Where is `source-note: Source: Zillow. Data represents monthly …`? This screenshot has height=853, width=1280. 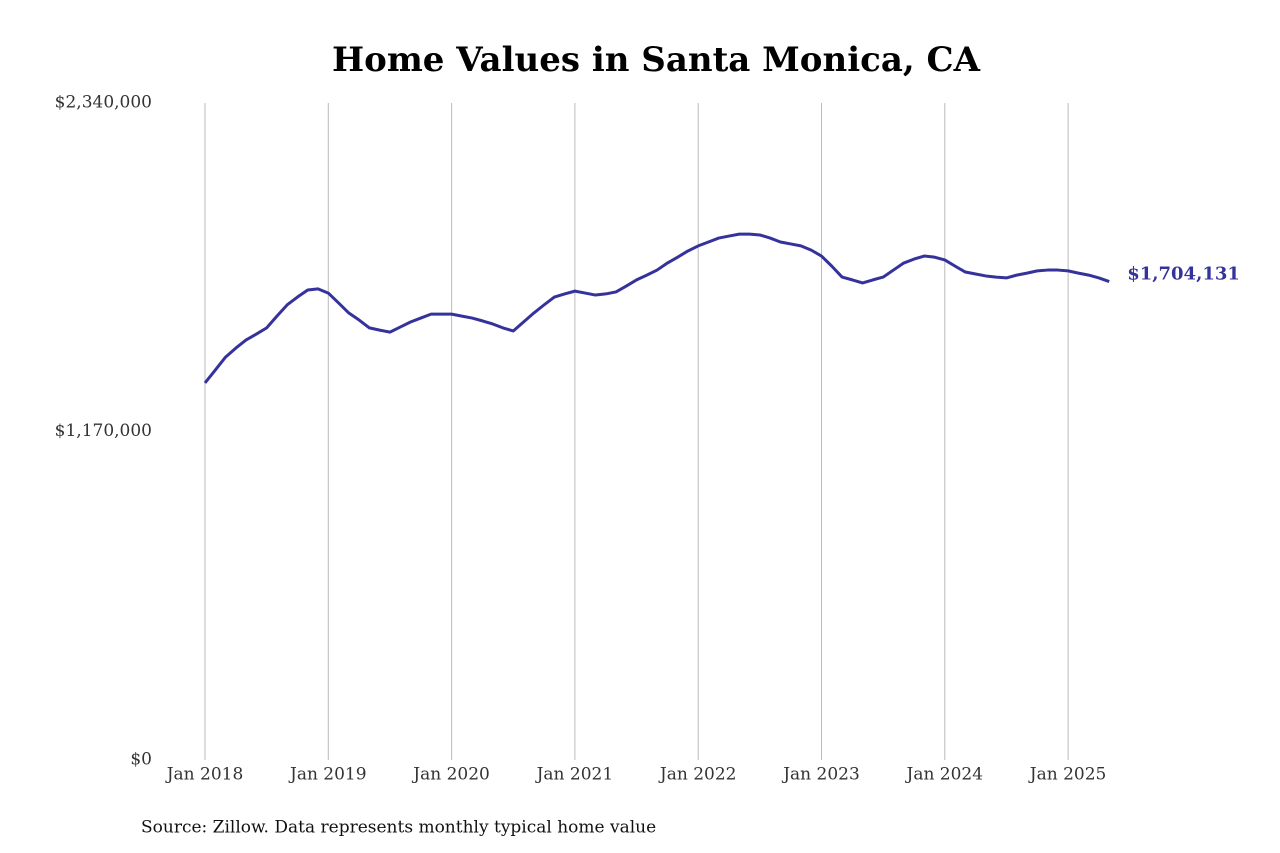
source-note: Source: Zillow. Data represents monthly … is located at coordinates (398, 828).